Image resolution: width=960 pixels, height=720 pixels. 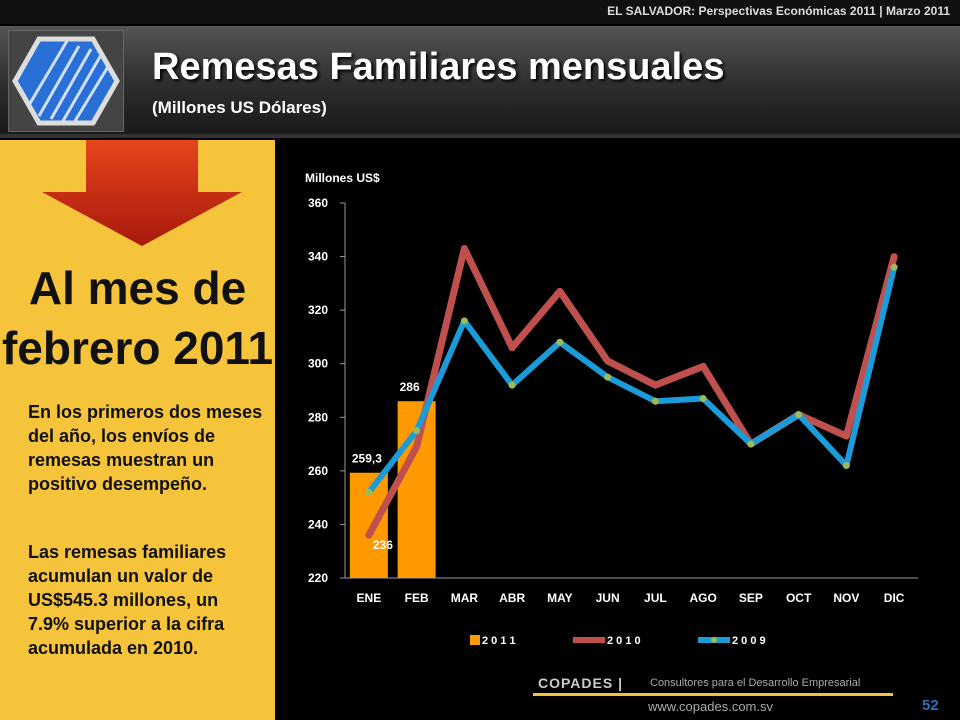 What do you see at coordinates (894, 598) in the screenshot?
I see `x-tick-label: DIC` at bounding box center [894, 598].